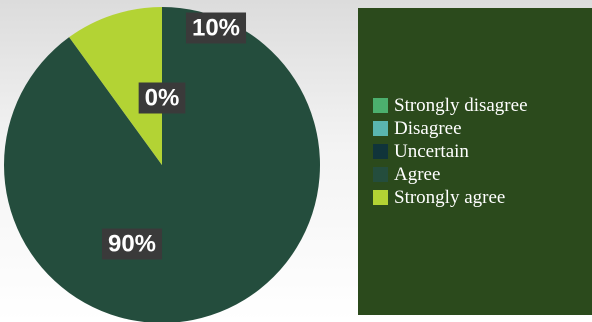 Image resolution: width=592 pixels, height=322 pixels. What do you see at coordinates (461, 105) in the screenshot?
I see `legend-label: Strongly disagree` at bounding box center [461, 105].